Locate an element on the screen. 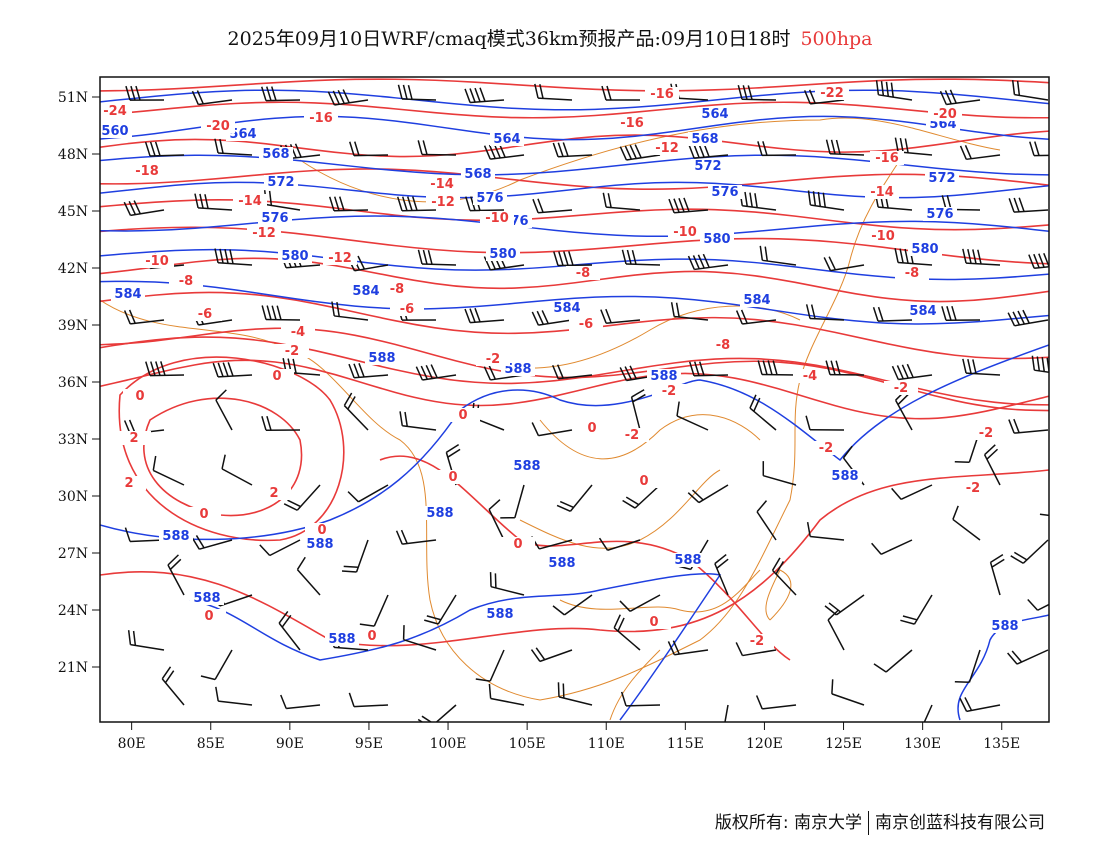 Image resolution: width=1100 pixels, height=850 pixels. contour-label: 560 is located at coordinates (114, 131).